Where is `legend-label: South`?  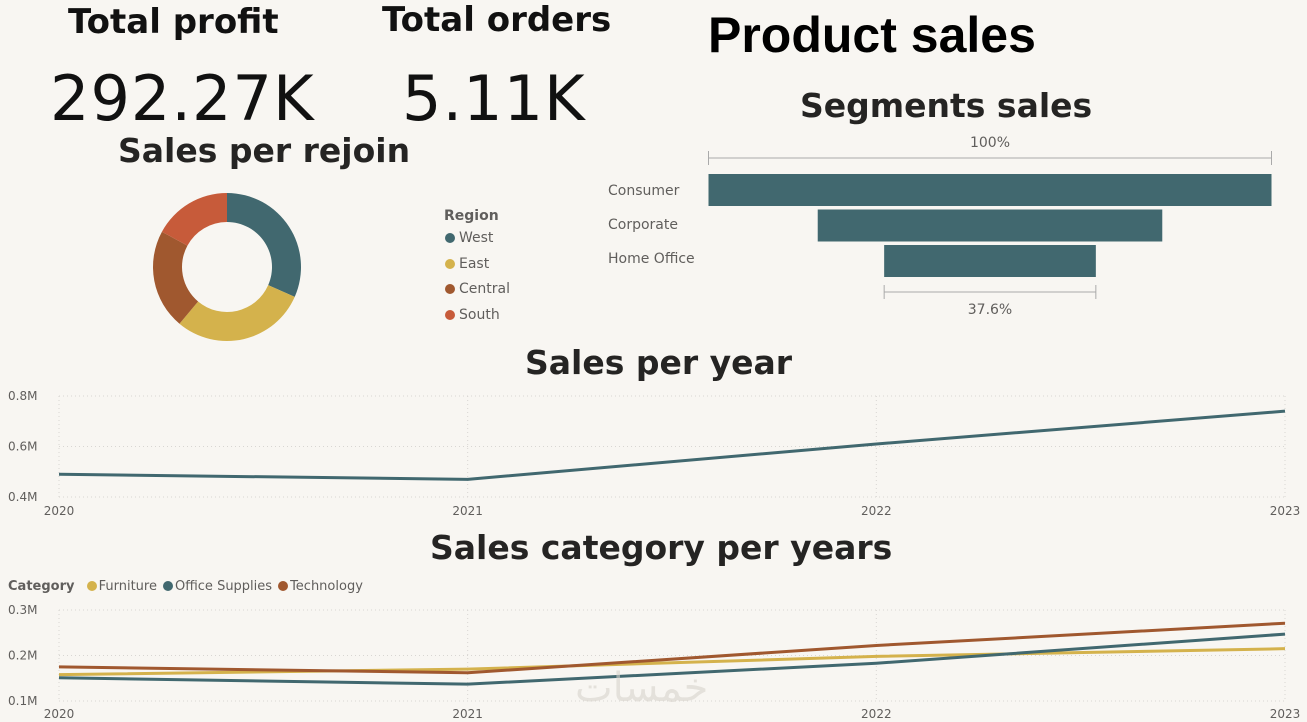 legend-label: South is located at coordinates (479, 314).